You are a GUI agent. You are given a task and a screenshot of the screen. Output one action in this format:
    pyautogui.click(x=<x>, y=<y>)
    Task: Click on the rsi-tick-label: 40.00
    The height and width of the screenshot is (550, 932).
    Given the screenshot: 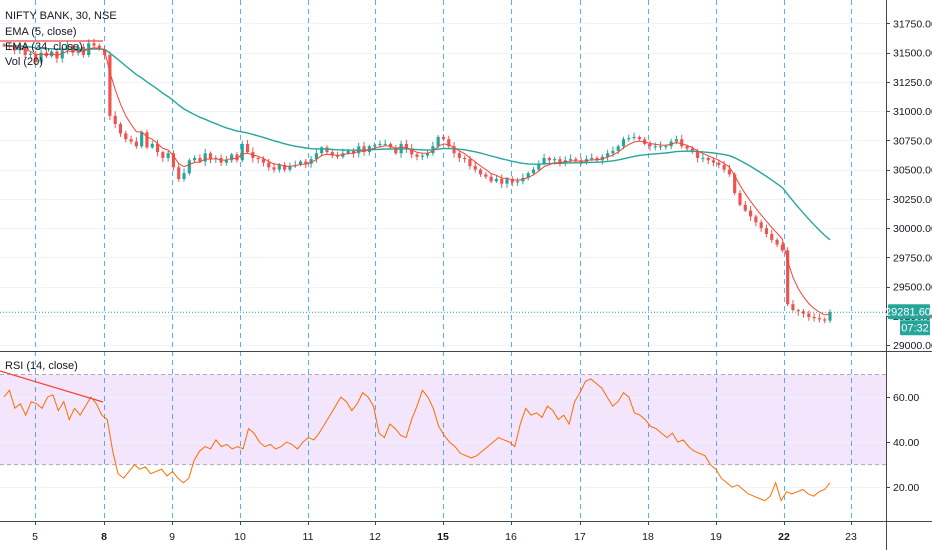 What is the action you would take?
    pyautogui.click(x=906, y=443)
    